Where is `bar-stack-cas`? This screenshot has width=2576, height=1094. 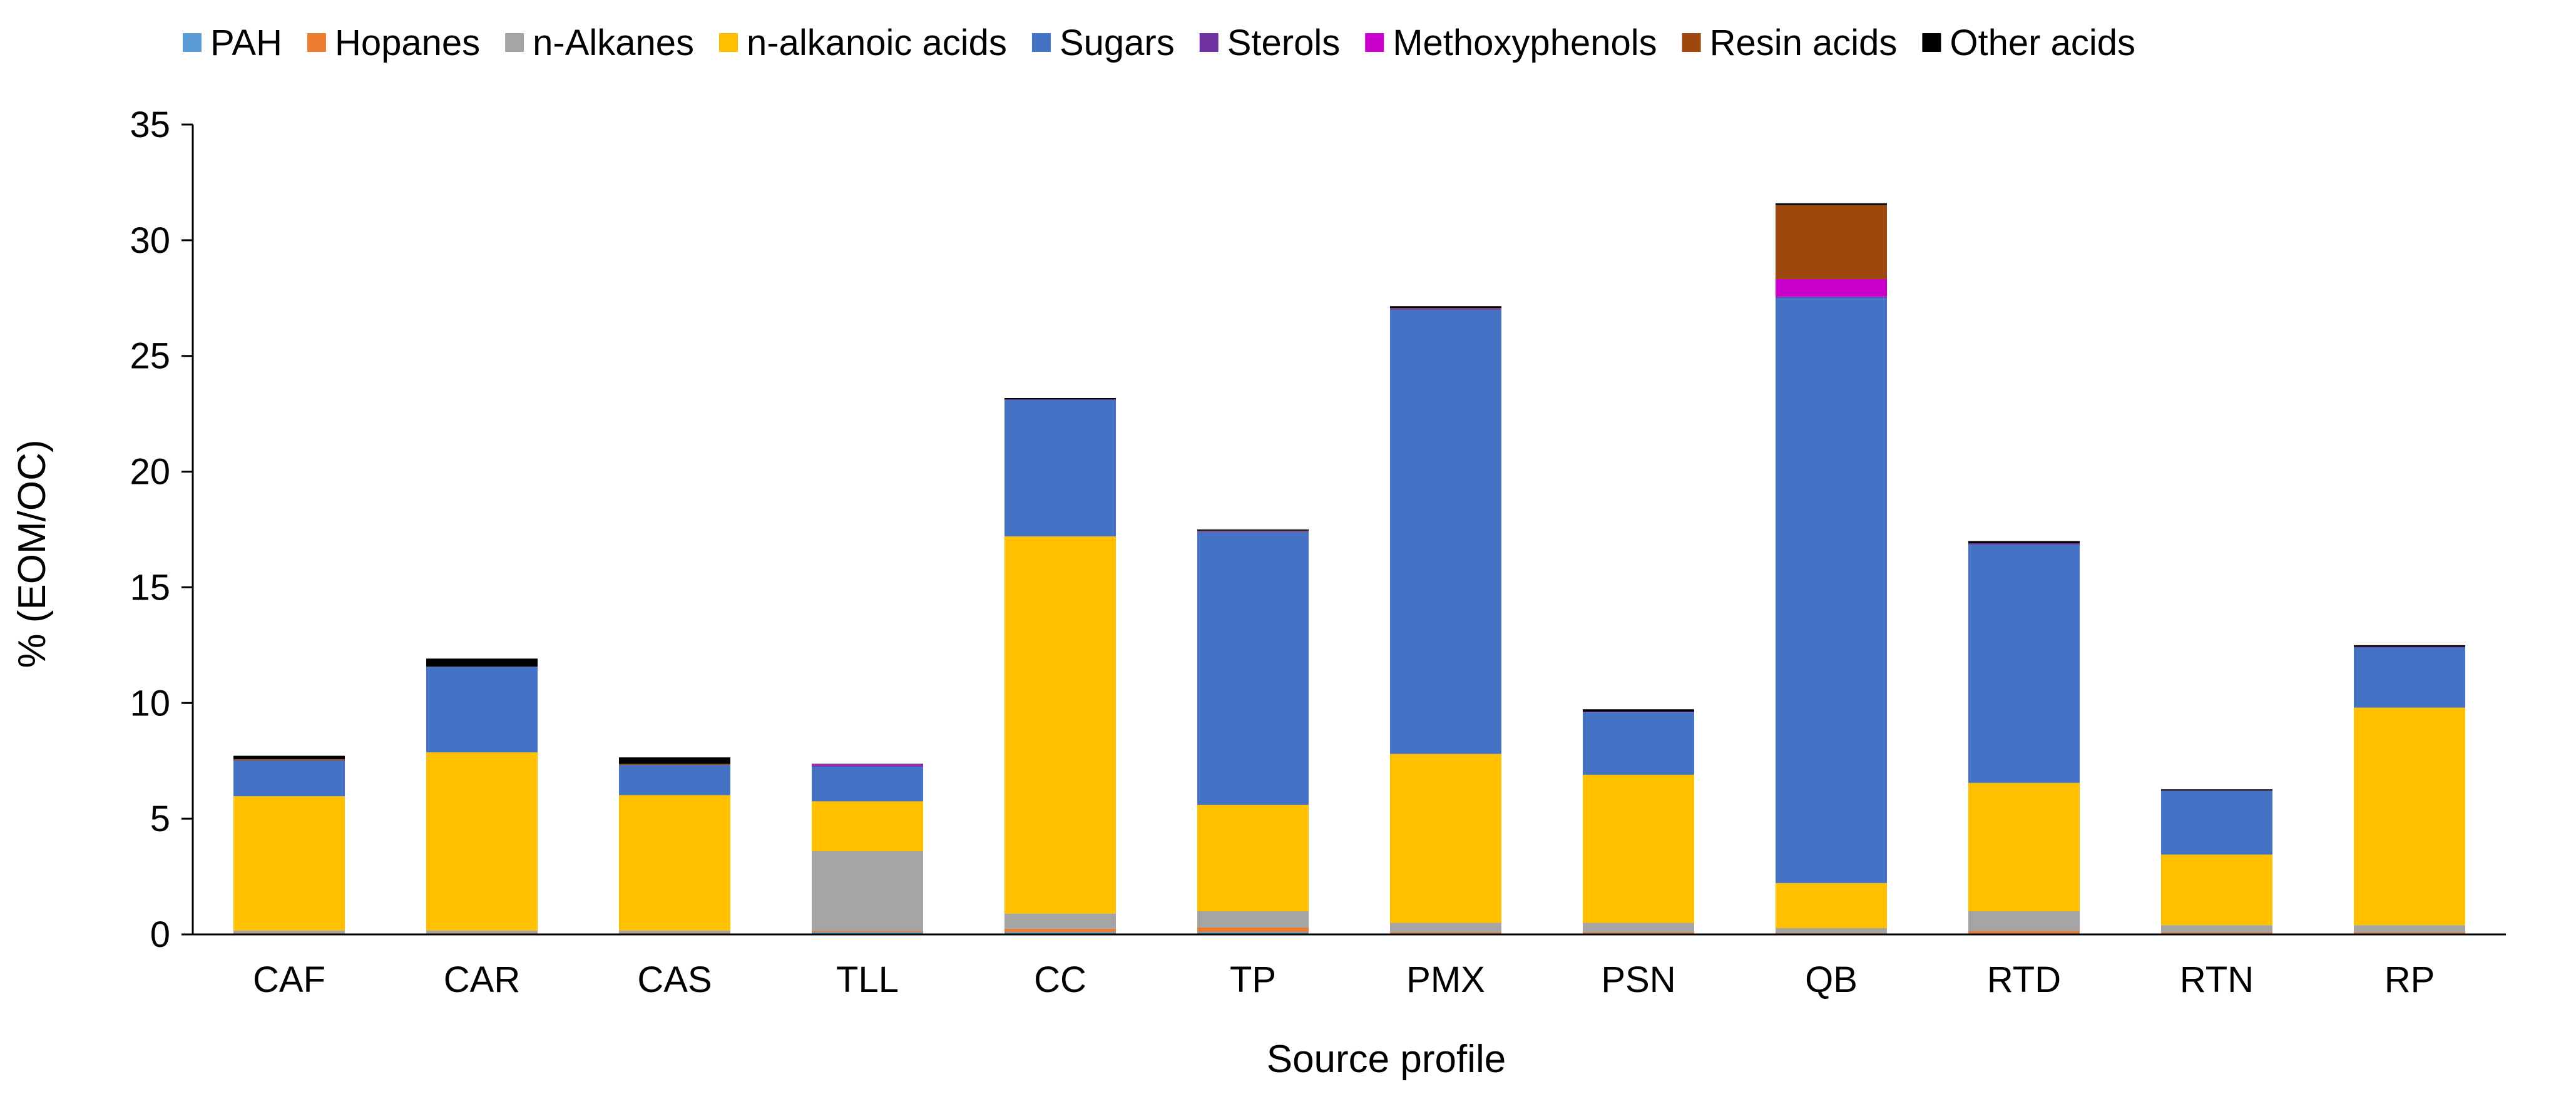
bar-stack-cas is located at coordinates (675, 846).